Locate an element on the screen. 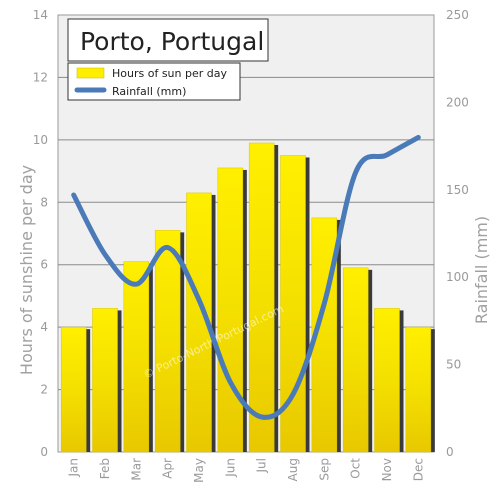  y-tick-label: 14 is located at coordinates (40, 15).